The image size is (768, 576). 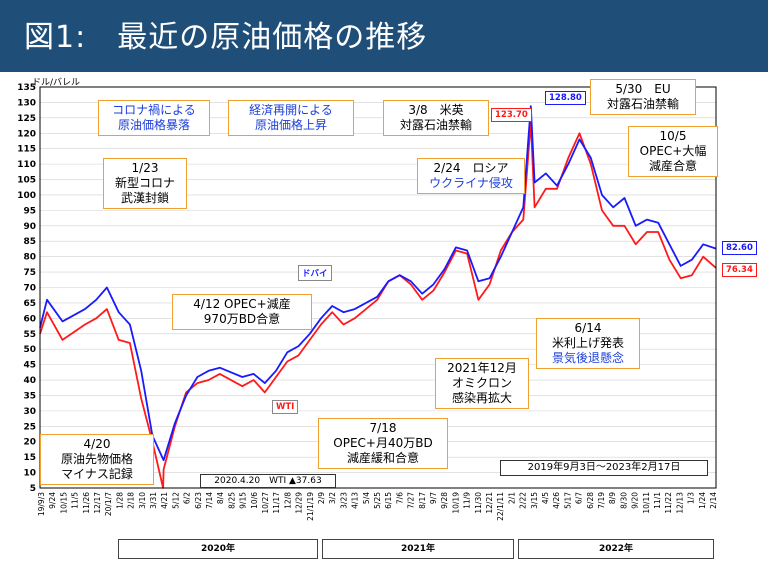 I want to click on y-tick-label: 125, so click(x=26, y=119).